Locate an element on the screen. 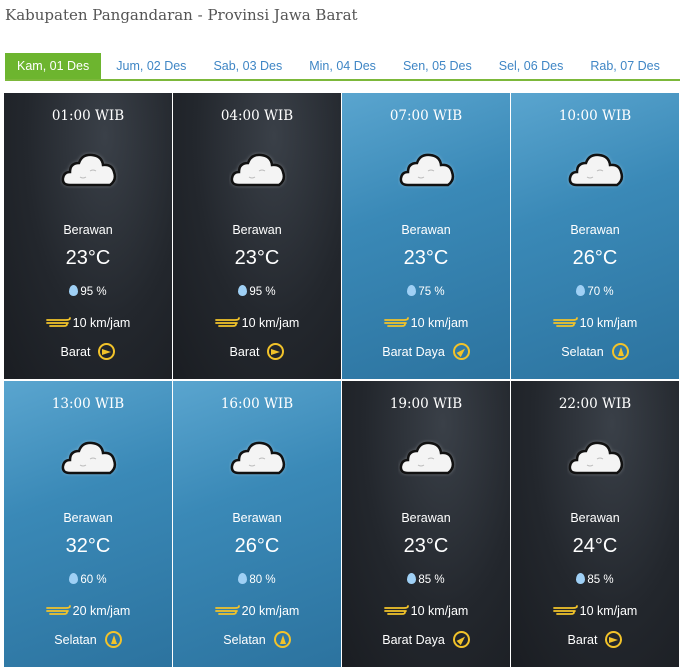 The height and width of the screenshot is (669, 687). temperature: 32°C is located at coordinates (88, 546).